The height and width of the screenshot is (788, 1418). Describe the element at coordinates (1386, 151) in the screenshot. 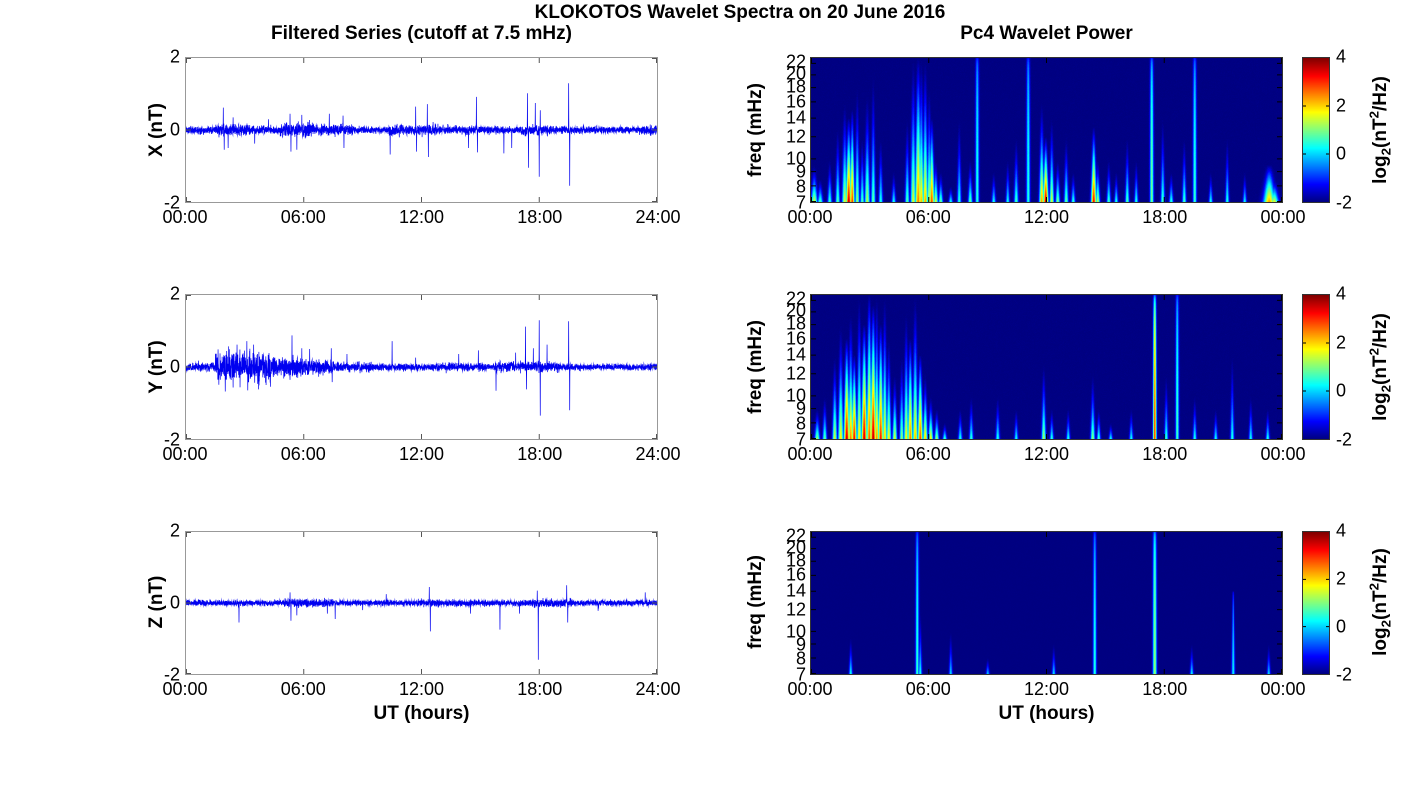

I see `colorbar-label-sub: 2` at that location.